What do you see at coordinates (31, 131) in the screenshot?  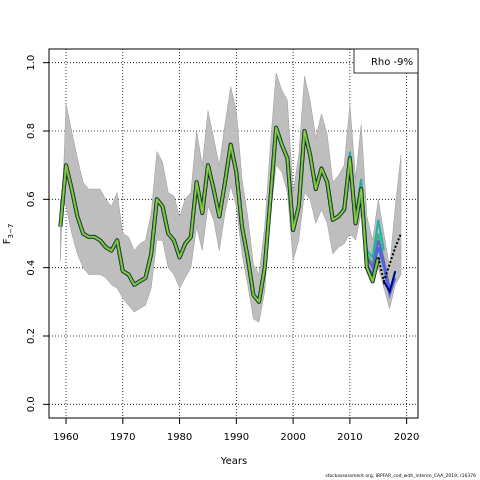 I see `y-tick-label: 0.8` at bounding box center [31, 131].